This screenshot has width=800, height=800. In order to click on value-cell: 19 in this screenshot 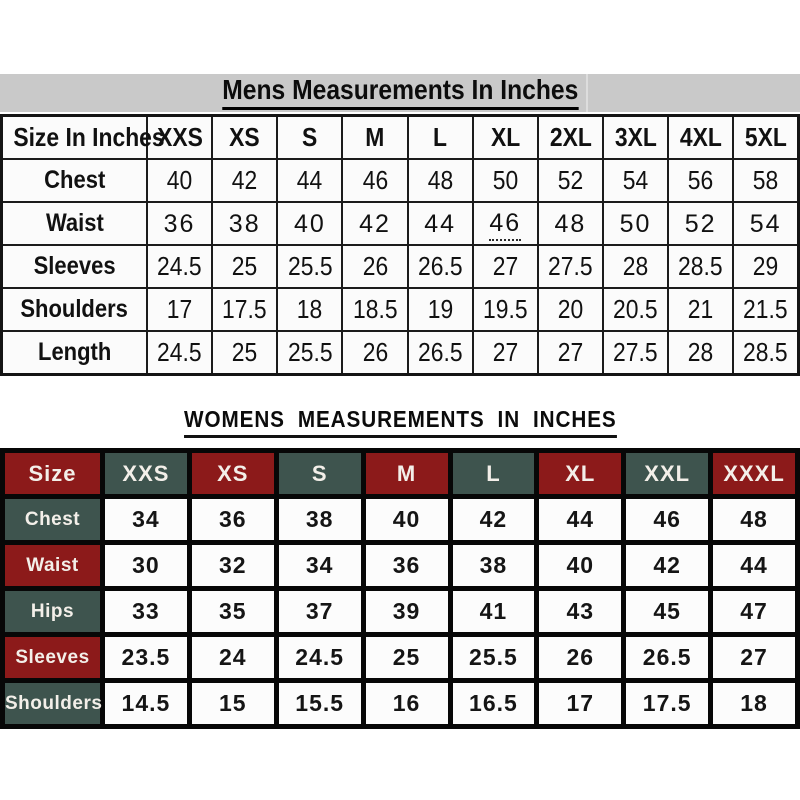, I will do `click(440, 309)`.